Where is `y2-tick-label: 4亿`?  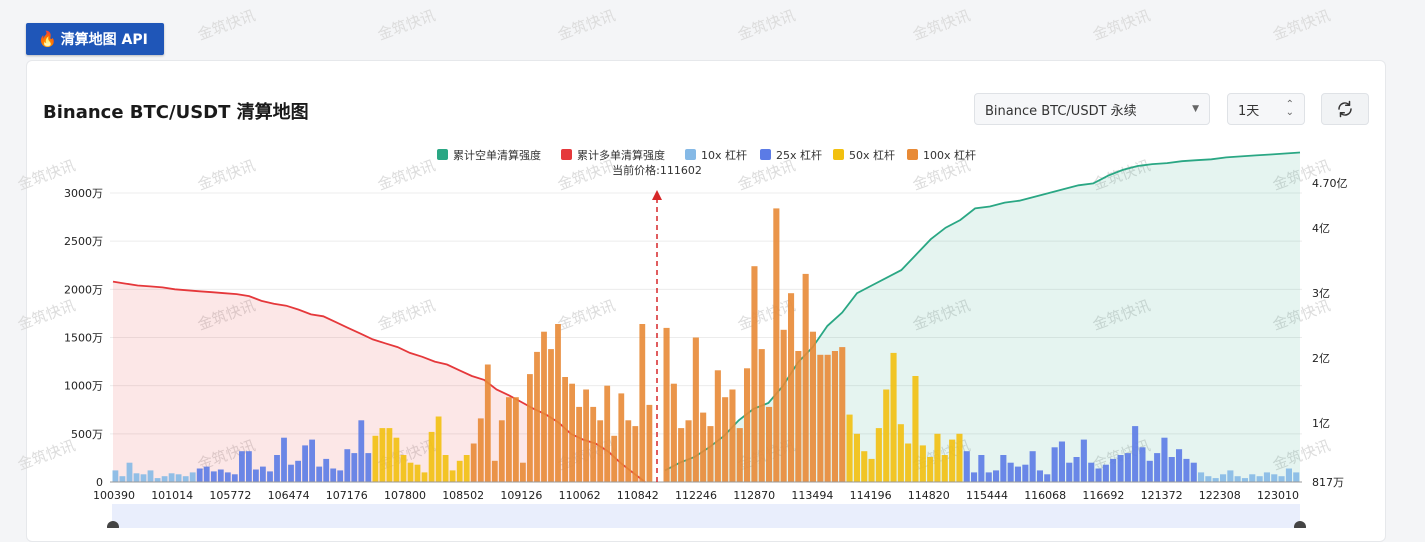 y2-tick-label: 4亿 is located at coordinates (1321, 228).